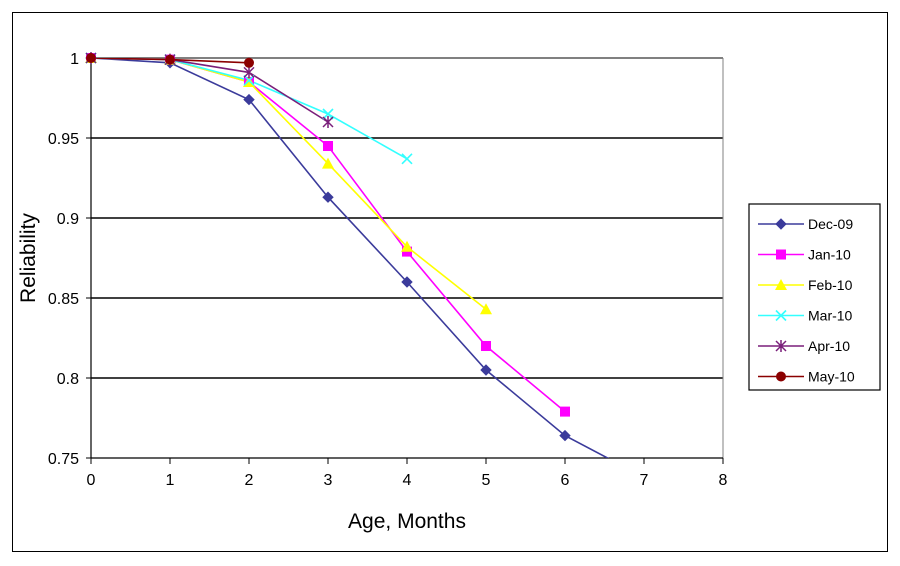 The height and width of the screenshot is (566, 900). I want to click on y-tick-label: 1, so click(74, 59).